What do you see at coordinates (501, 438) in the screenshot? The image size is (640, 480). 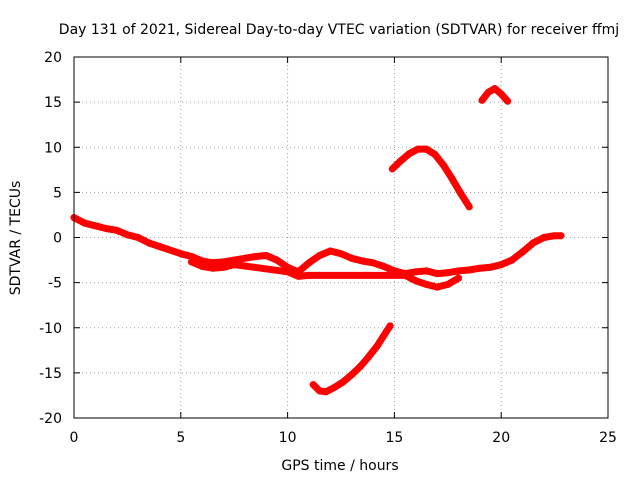 I see `x-tick-label: 20` at bounding box center [501, 438].